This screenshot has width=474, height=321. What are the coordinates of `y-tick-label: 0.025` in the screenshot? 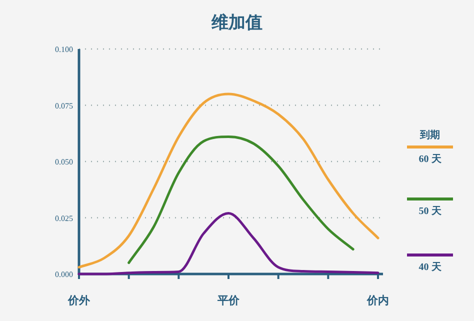 It's located at (64, 218).